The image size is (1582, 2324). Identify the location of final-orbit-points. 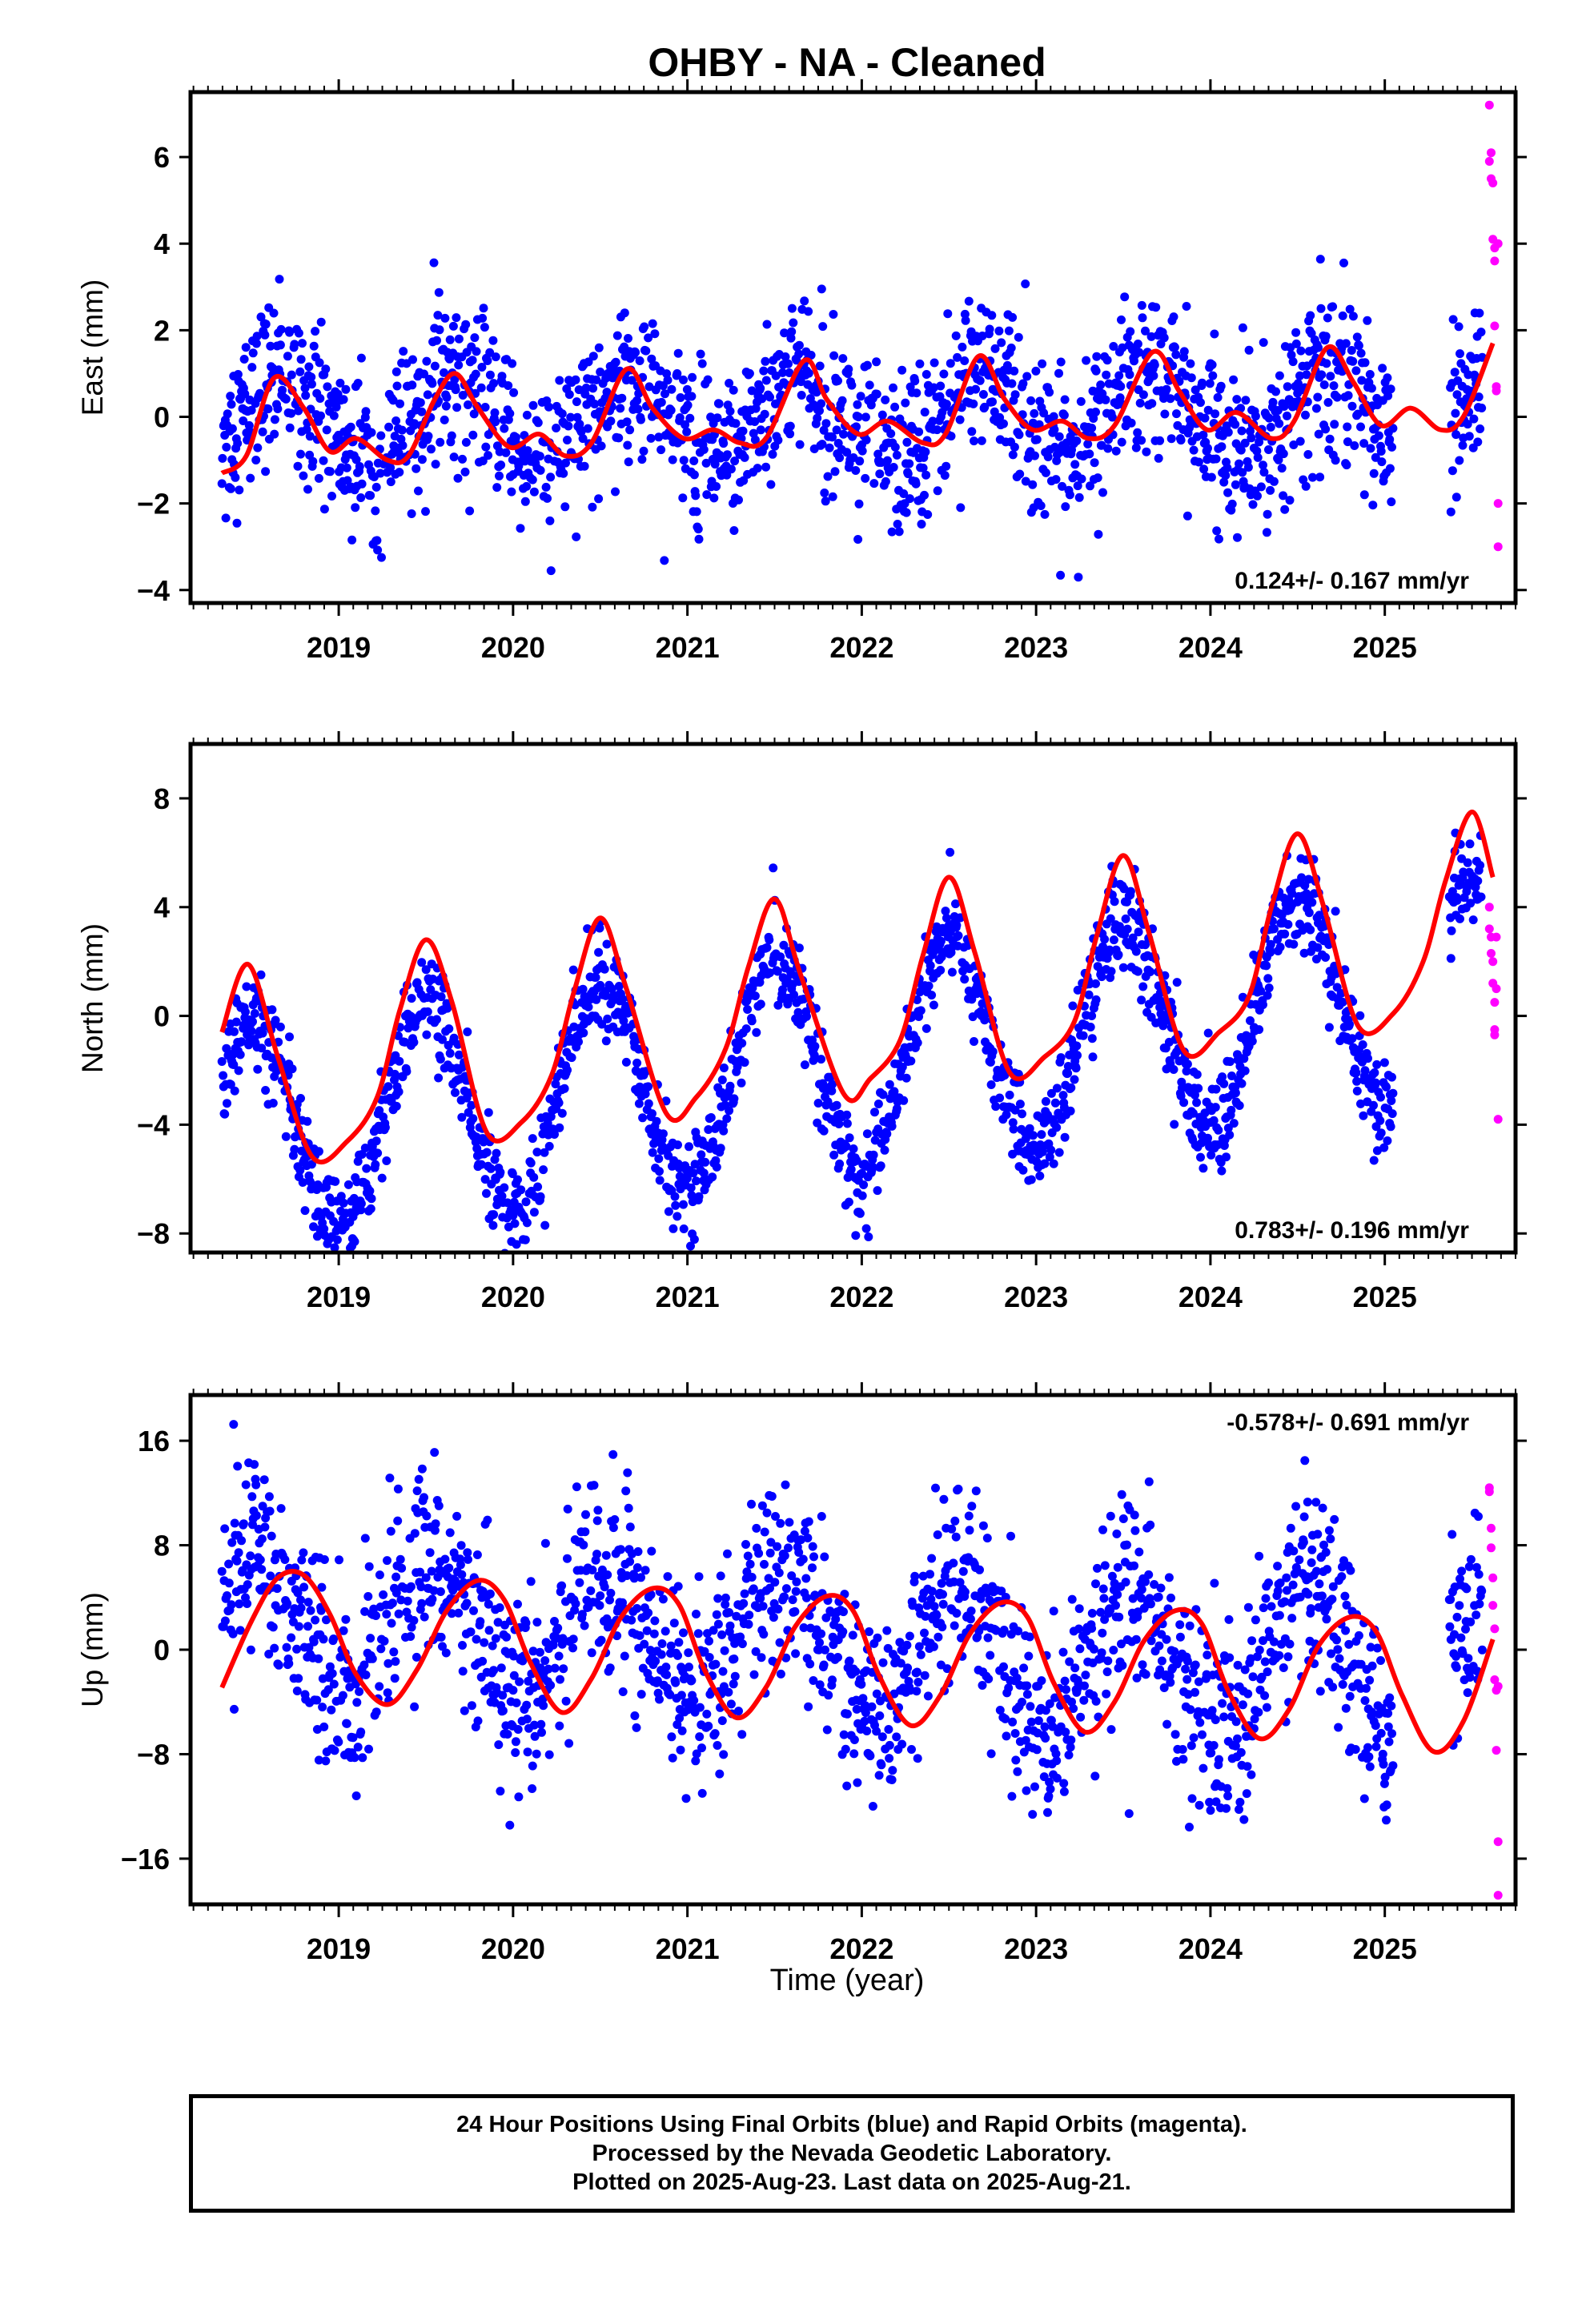
(851, 1040).